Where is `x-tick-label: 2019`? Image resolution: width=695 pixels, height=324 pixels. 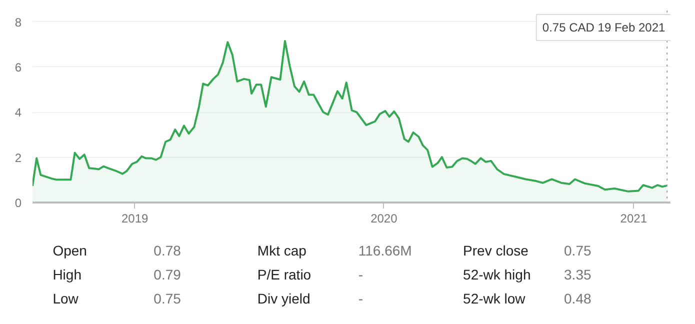
x-tick-label: 2019 is located at coordinates (135, 219).